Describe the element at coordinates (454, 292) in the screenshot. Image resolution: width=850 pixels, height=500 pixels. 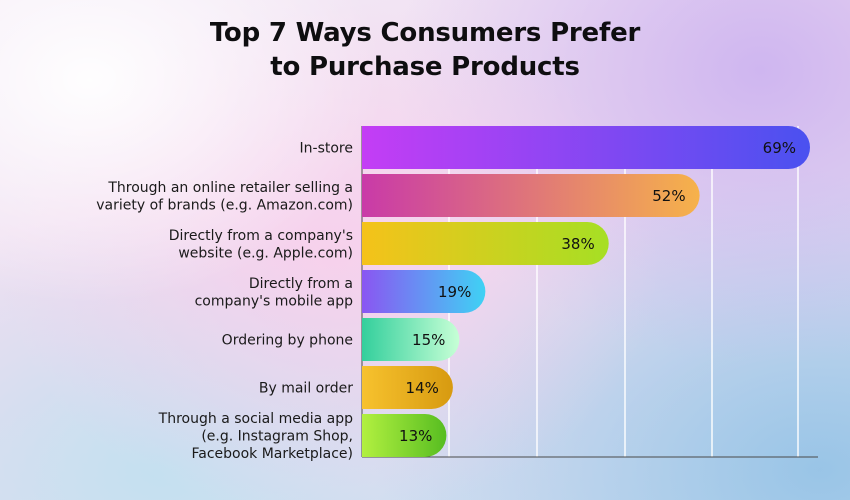
I see `value-label: 19%` at that location.